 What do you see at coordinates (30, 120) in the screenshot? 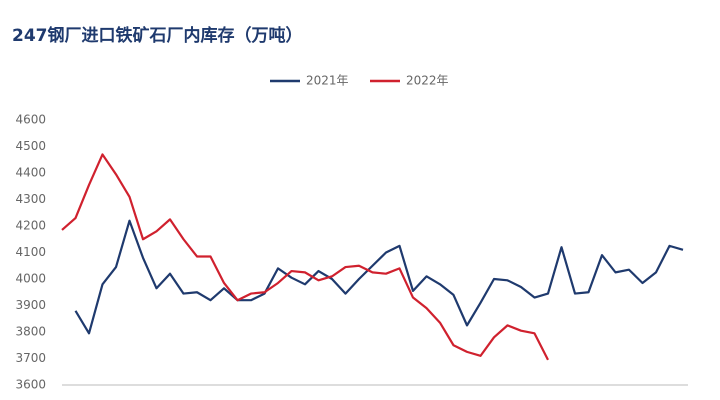
I see `y-tick-label: 4600` at bounding box center [30, 120].